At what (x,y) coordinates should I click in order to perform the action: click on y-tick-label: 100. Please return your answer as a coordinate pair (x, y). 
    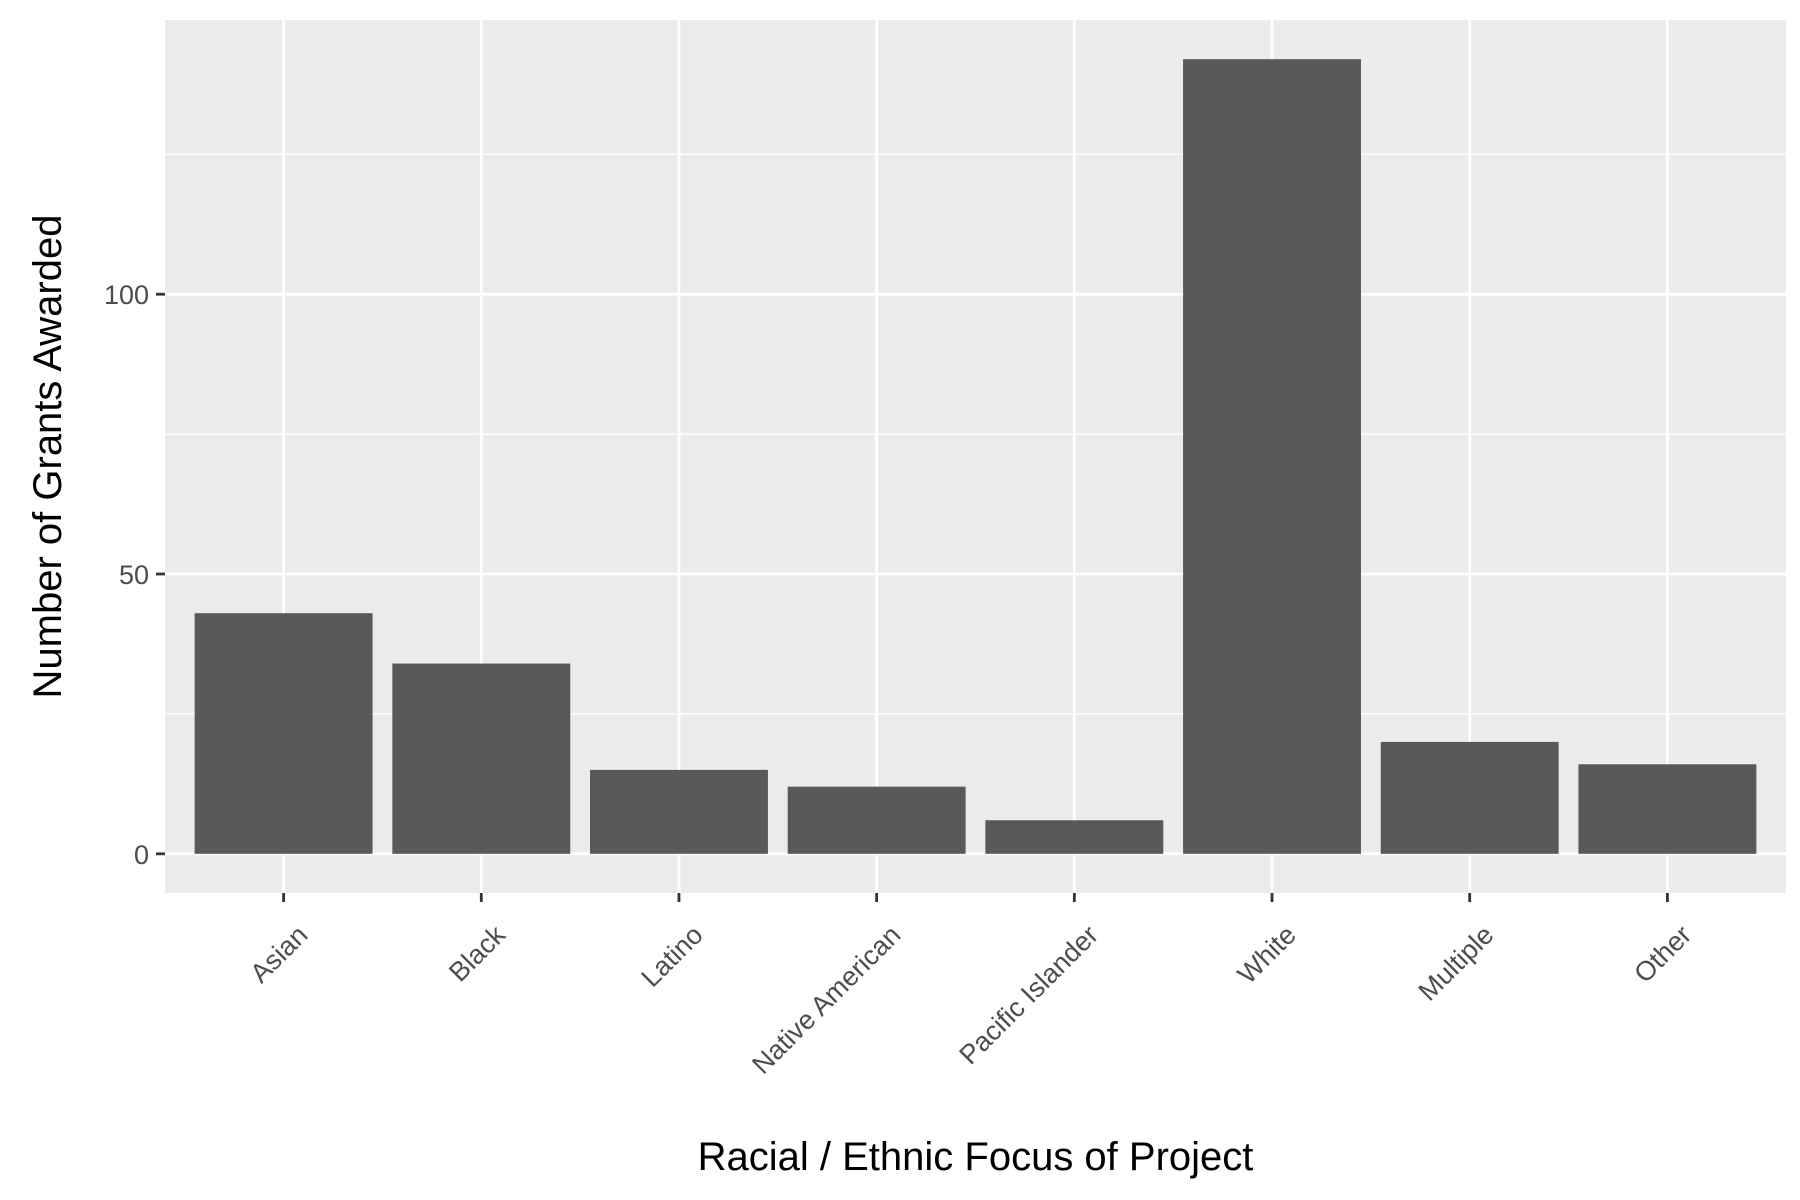
    Looking at the image, I should click on (126, 295).